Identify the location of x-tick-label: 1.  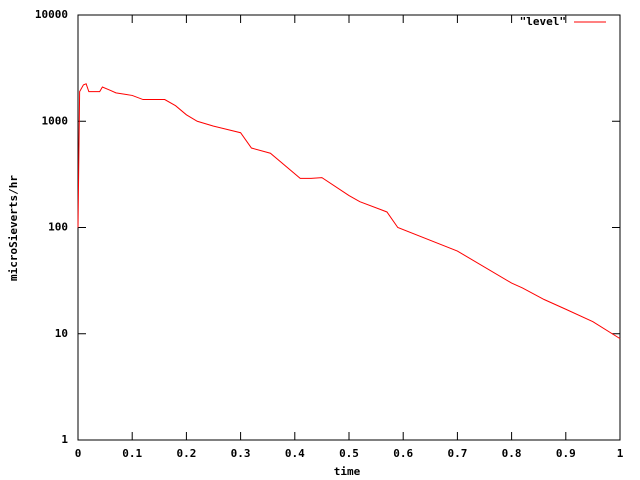
(620, 453).